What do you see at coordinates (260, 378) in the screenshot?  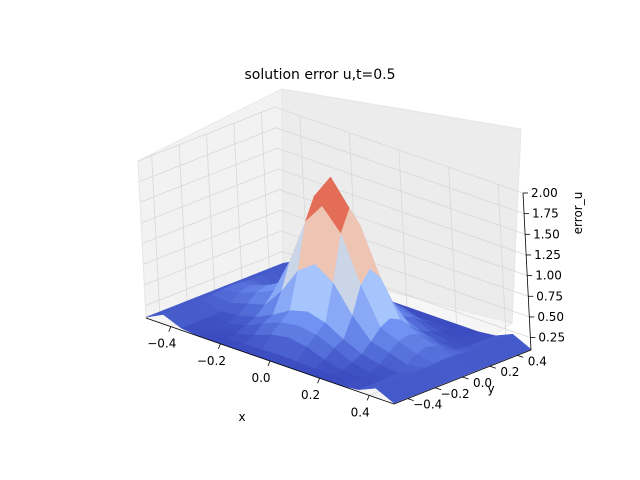 I see `x-tick-label-2: 0.0` at bounding box center [260, 378].